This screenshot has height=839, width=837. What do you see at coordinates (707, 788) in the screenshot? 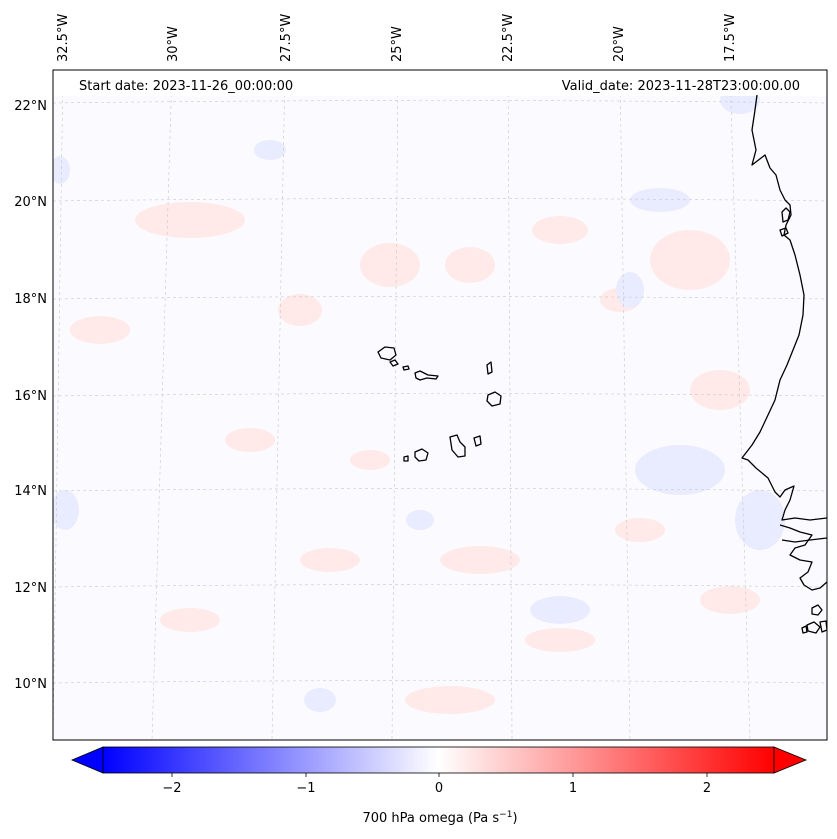
I see `colorbar-tick-label: 2` at bounding box center [707, 788].